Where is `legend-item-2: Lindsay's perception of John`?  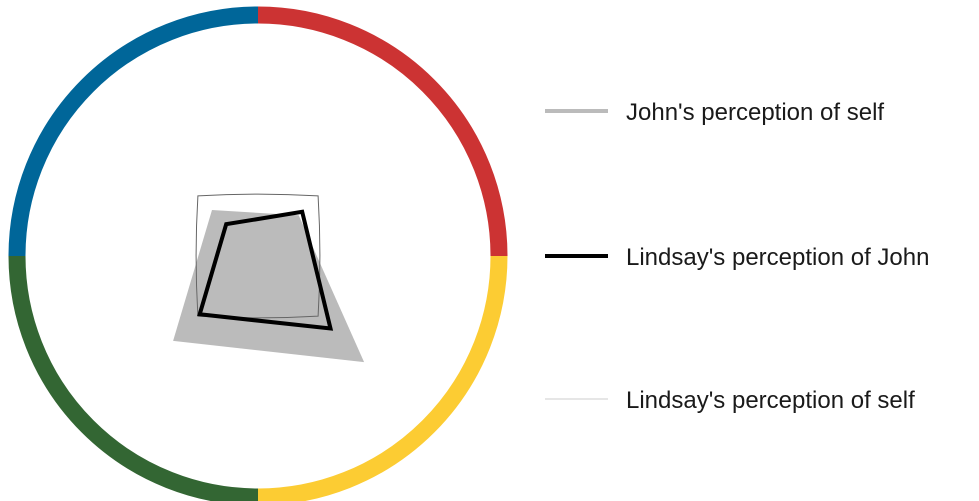 legend-item-2: Lindsay's perception of John is located at coordinates (737, 257).